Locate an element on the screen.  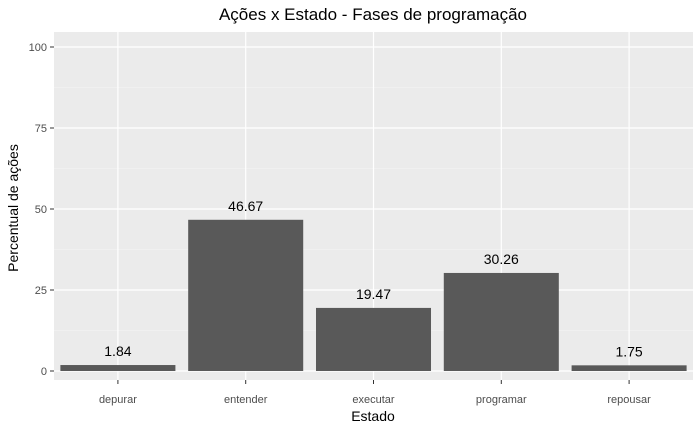
bar-depurar is located at coordinates (118, 368).